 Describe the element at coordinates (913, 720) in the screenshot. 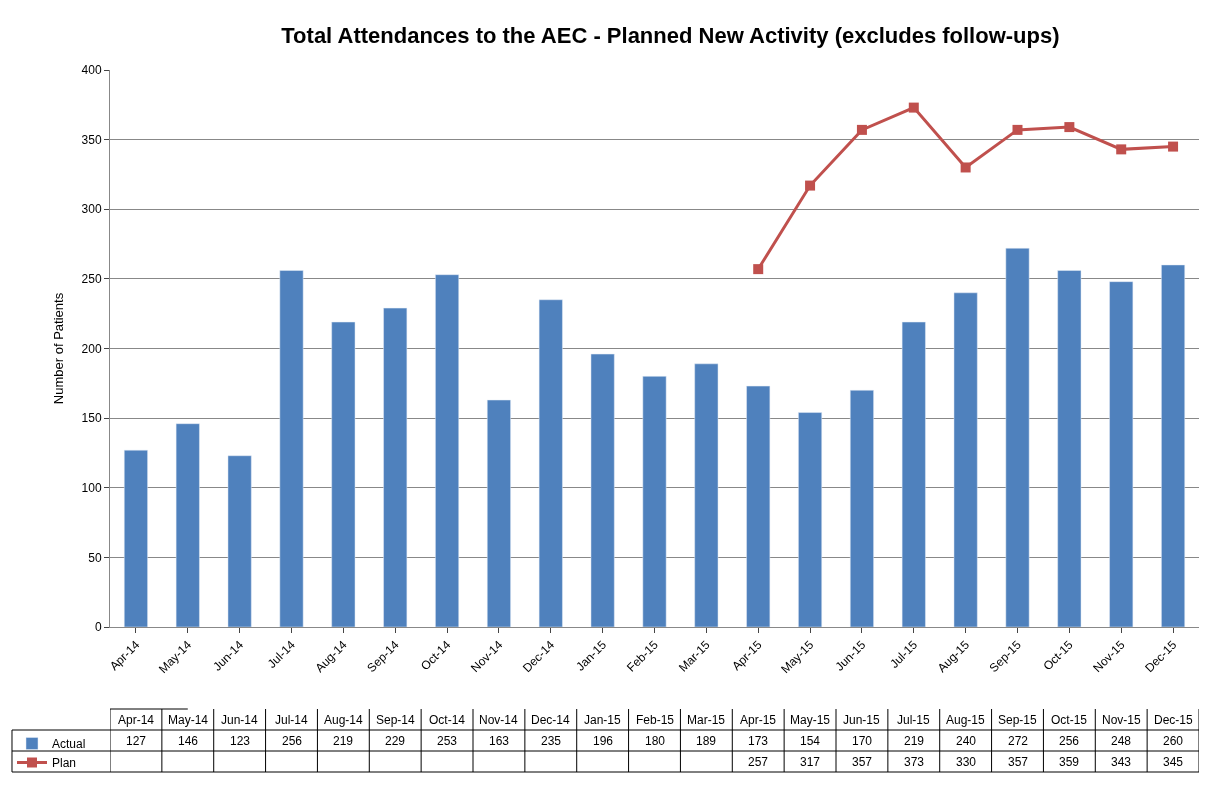

I see `category-label: Jul-15` at that location.